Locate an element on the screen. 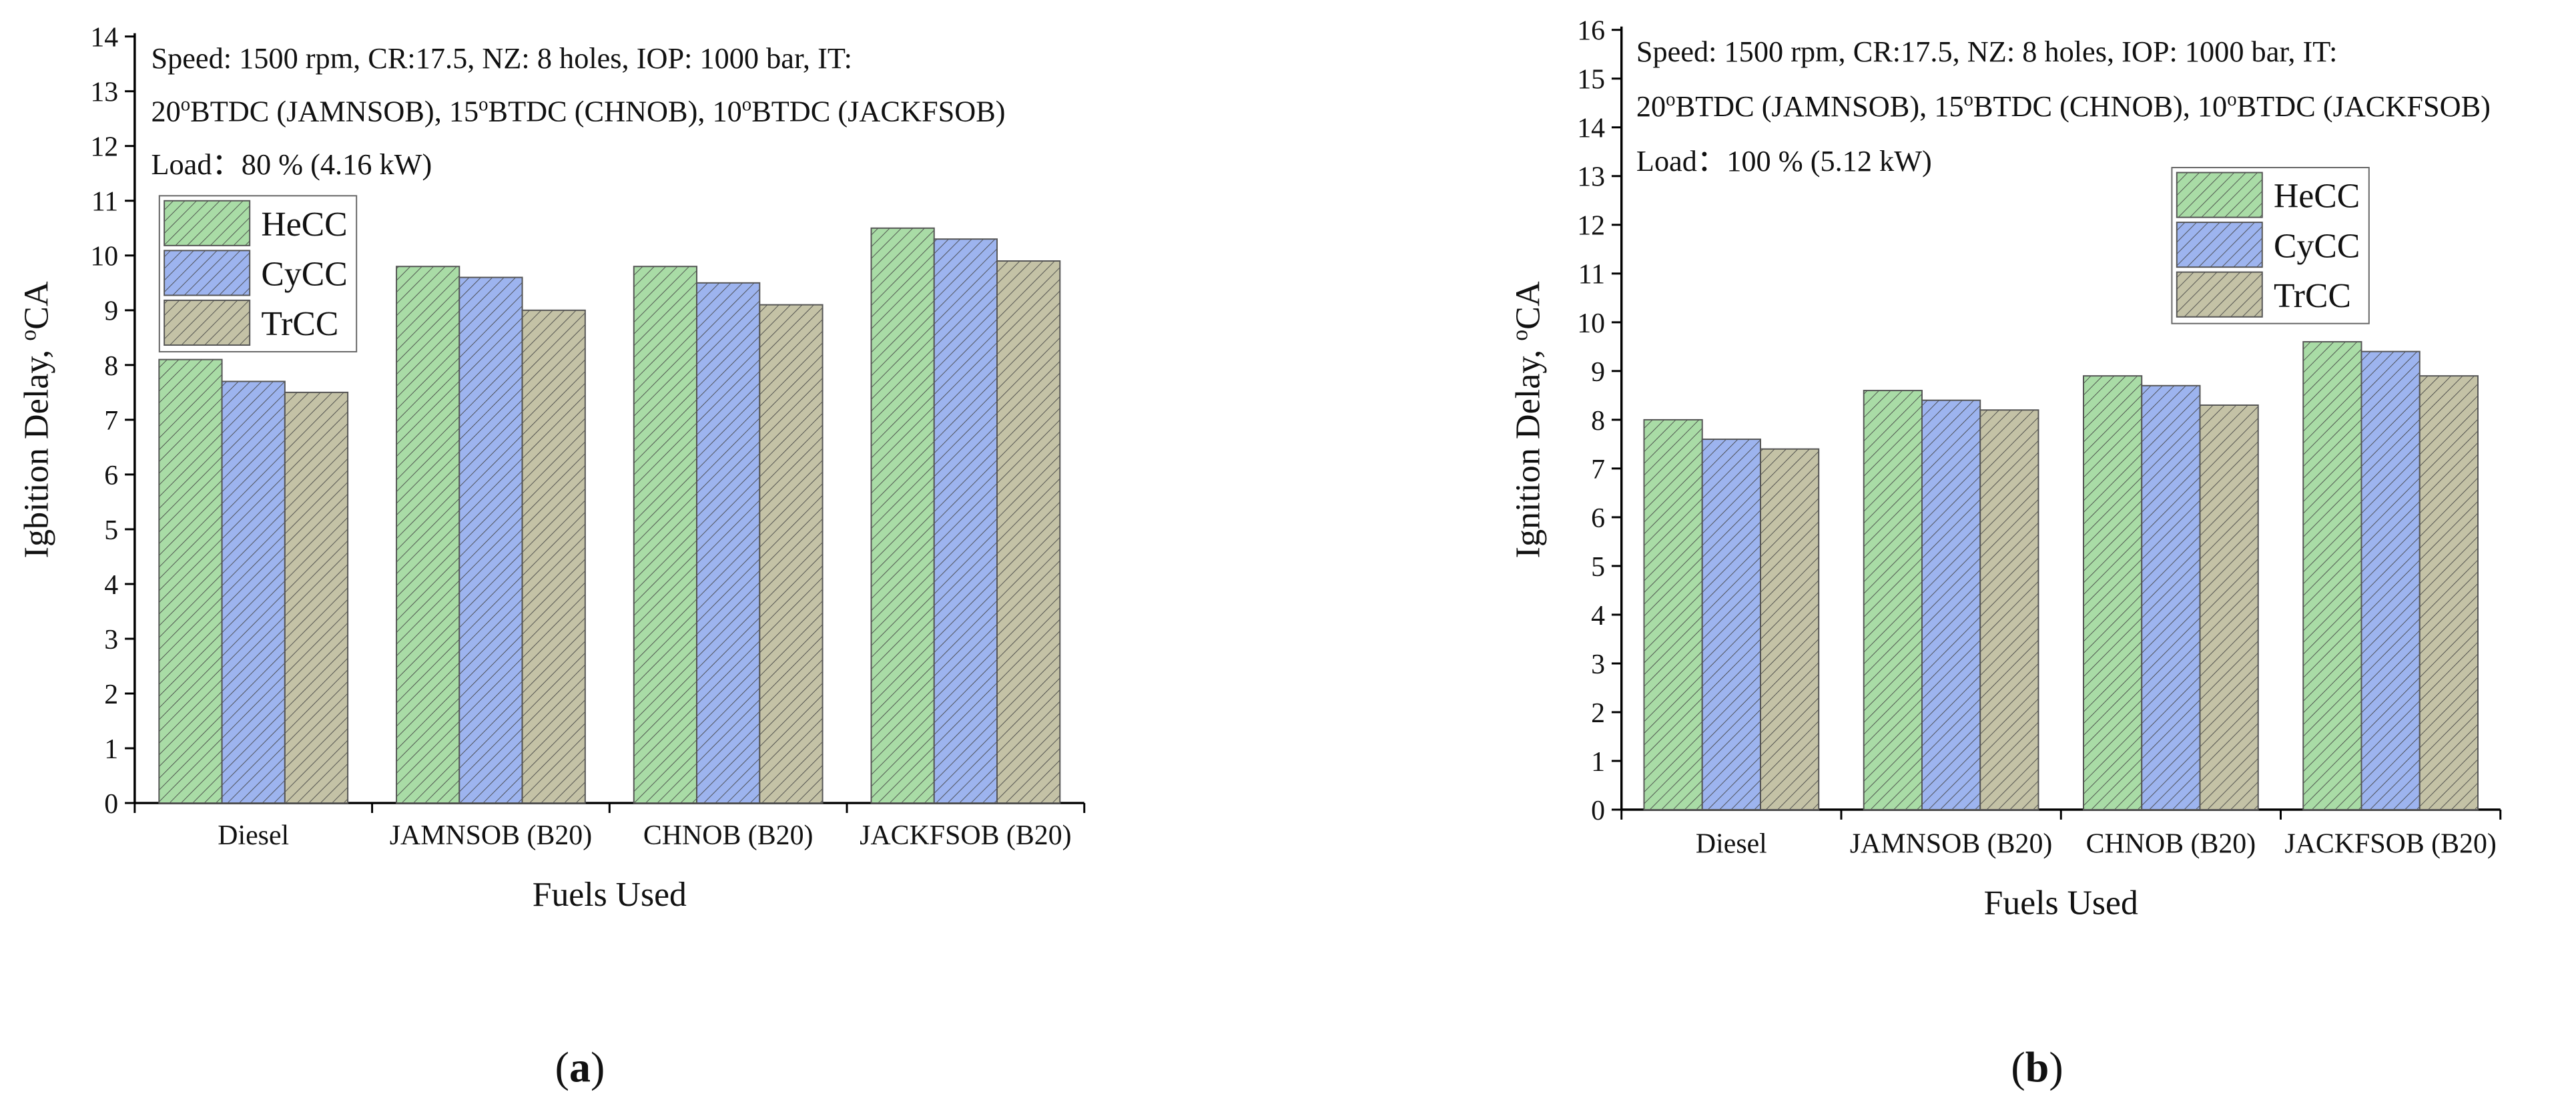 The image size is (2576, 1100). annotation-part: Load：80 % (4.16 kW) is located at coordinates (291, 165).